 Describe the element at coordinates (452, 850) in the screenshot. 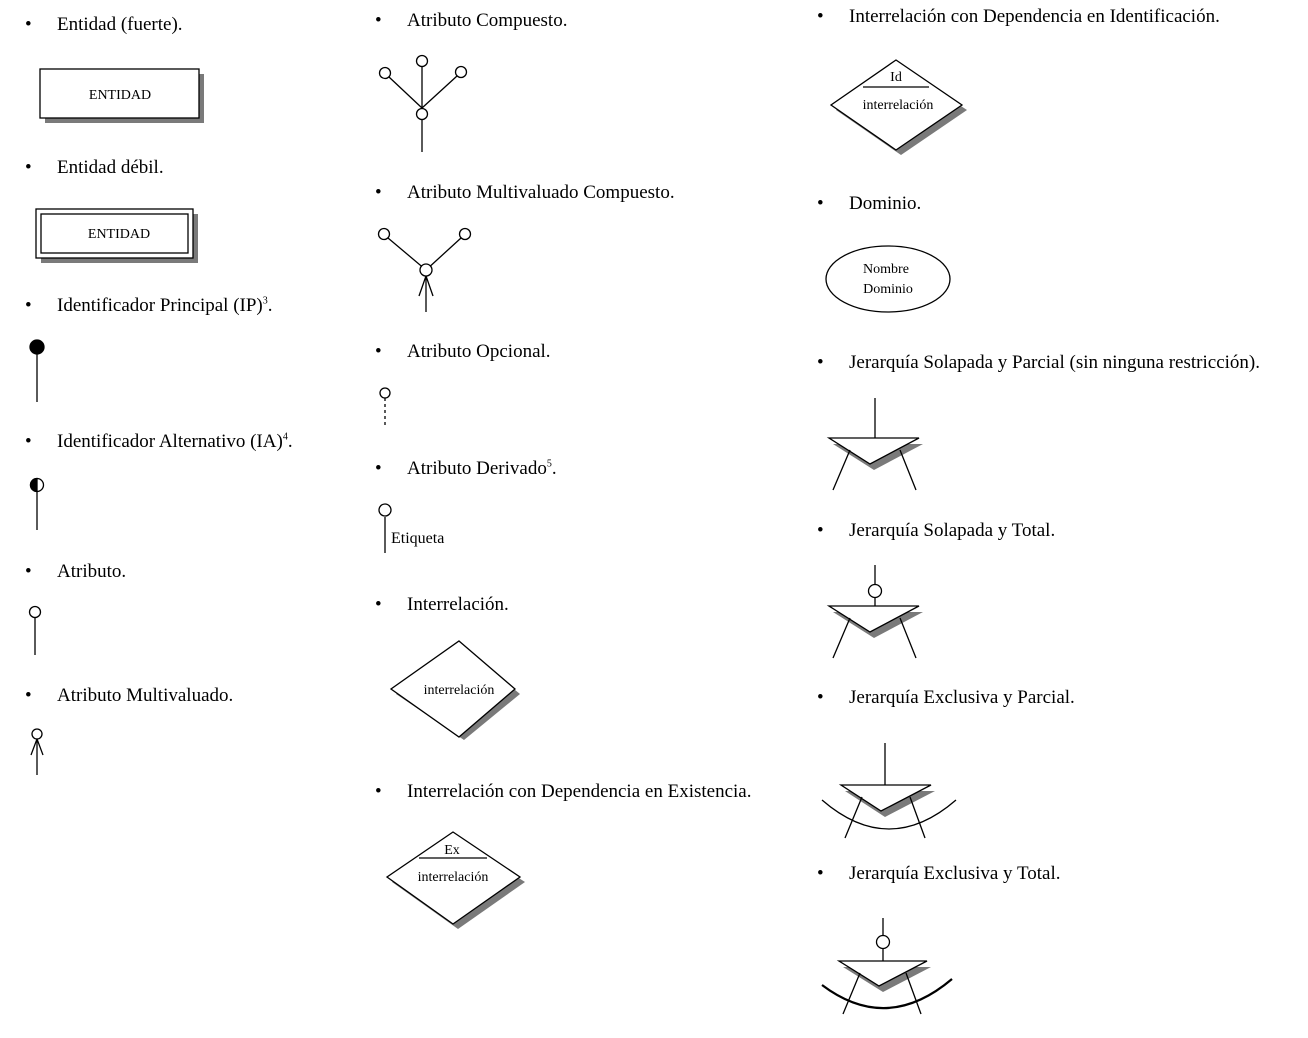

I see `existence-tag-label: Ex` at that location.